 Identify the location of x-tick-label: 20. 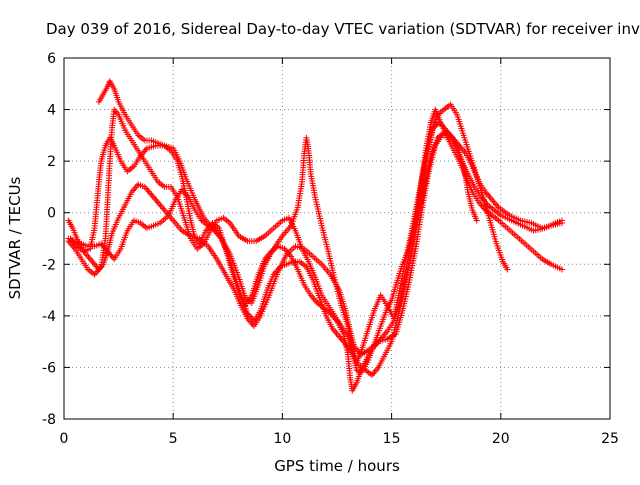
(501, 439).